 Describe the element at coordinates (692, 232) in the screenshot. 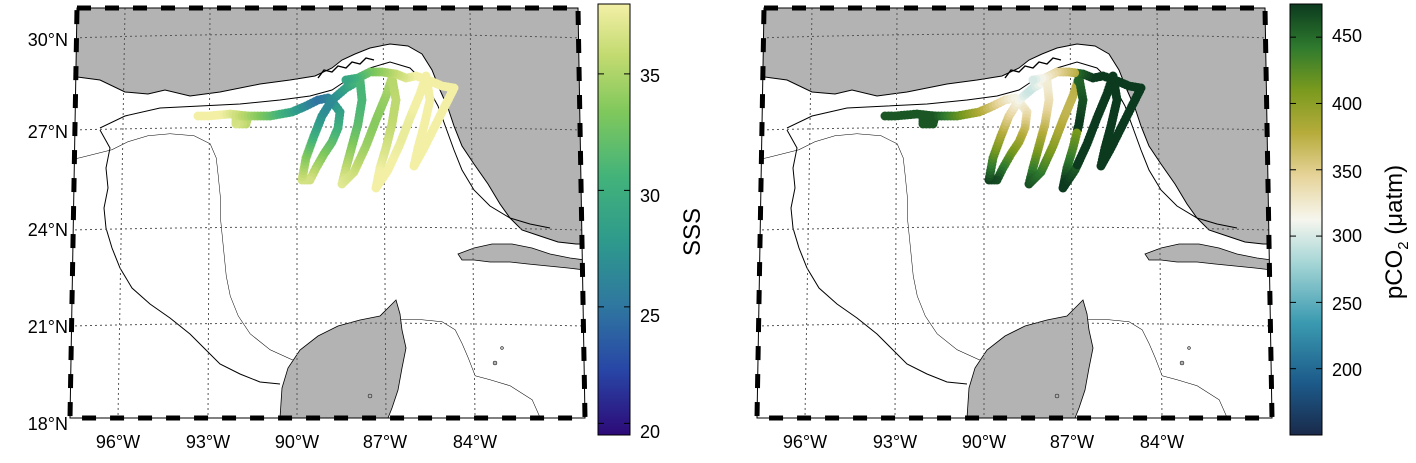

I see `sss-colorbar-label: SSS` at that location.